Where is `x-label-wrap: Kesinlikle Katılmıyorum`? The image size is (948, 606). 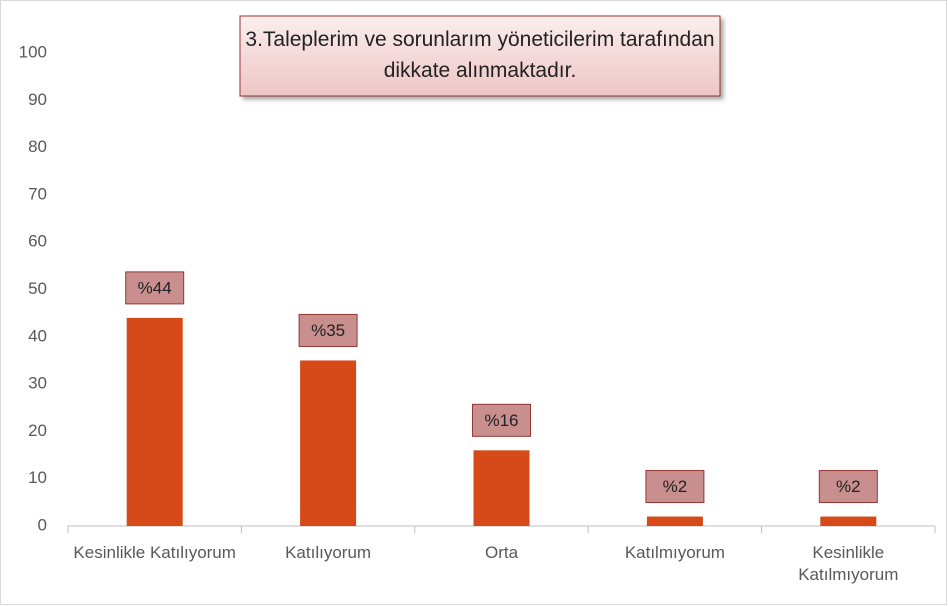
x-label-wrap: Kesinlikle Katılmıyorum is located at coordinates (848, 563).